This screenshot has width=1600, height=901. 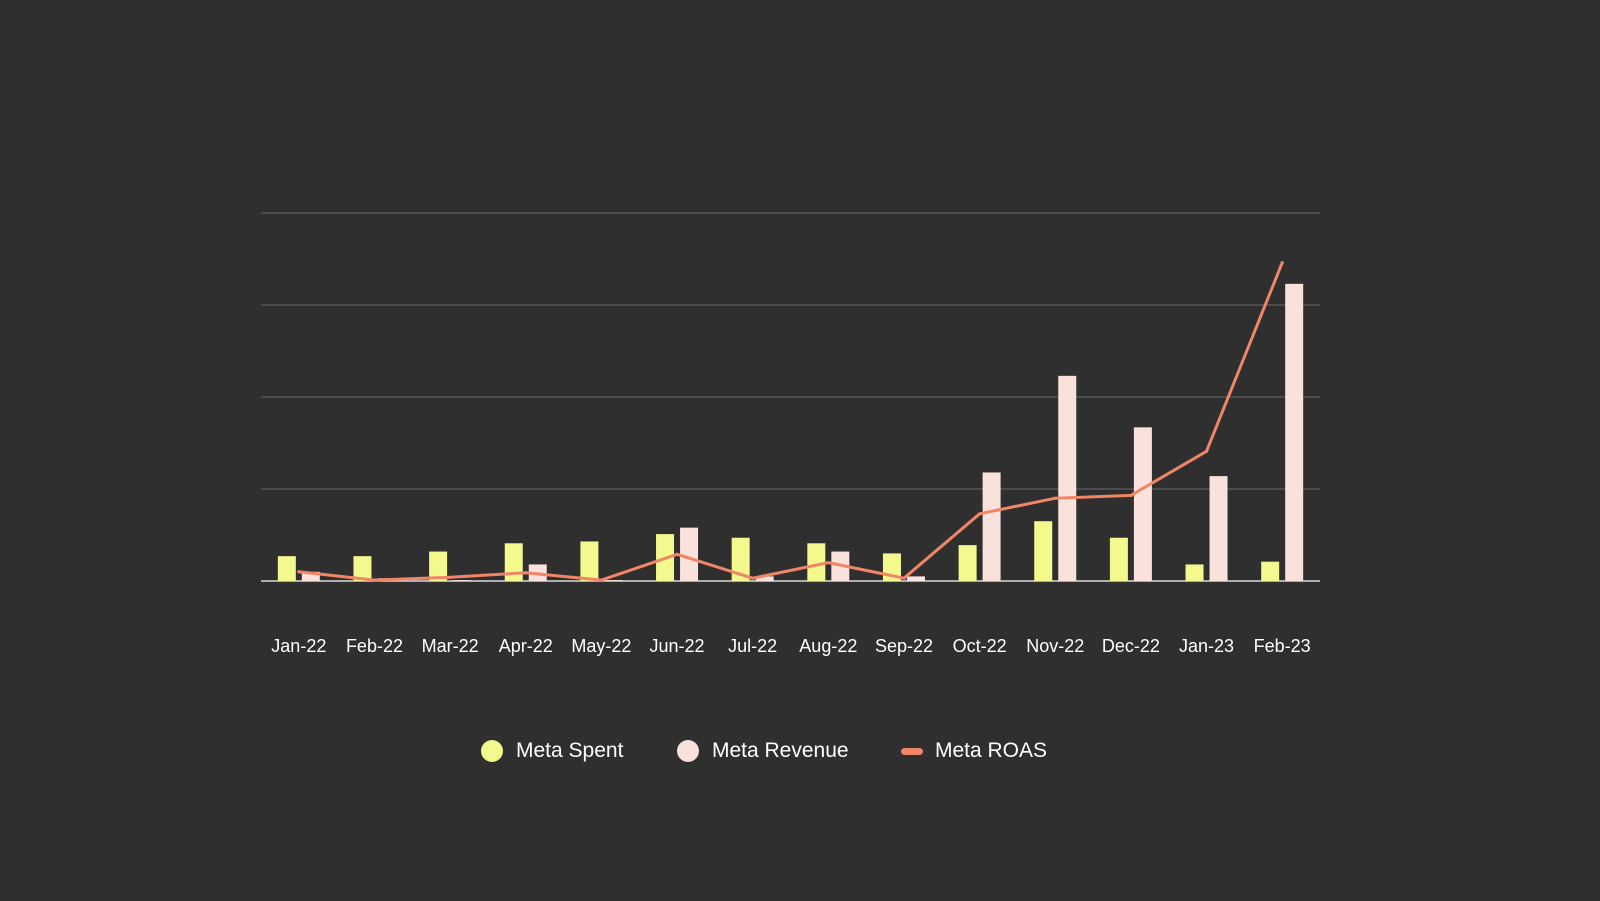 I want to click on legend-label-meta-roas: Meta ROAS, so click(x=991, y=750).